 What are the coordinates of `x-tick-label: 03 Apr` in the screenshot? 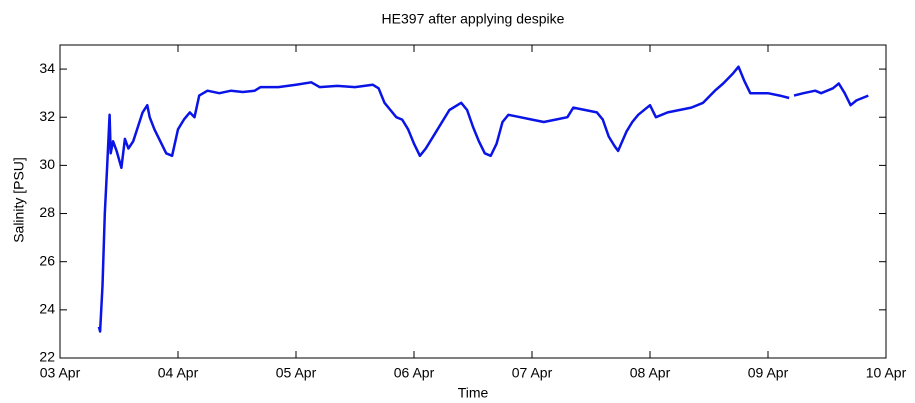 It's located at (60, 373).